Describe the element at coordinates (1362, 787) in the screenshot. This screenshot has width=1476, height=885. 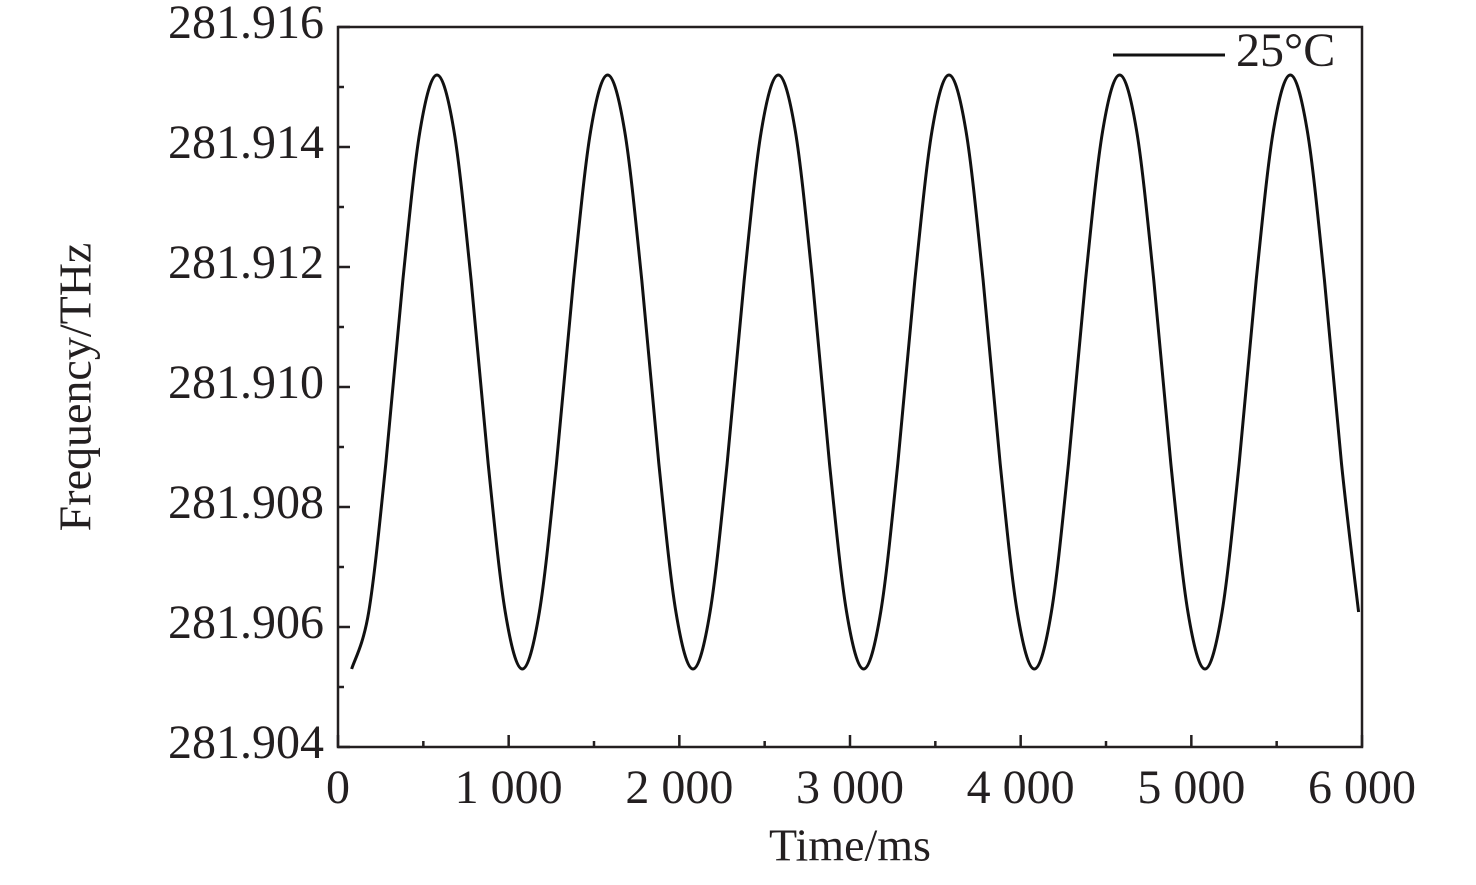
I see `x-tick-label: 6 000` at that location.